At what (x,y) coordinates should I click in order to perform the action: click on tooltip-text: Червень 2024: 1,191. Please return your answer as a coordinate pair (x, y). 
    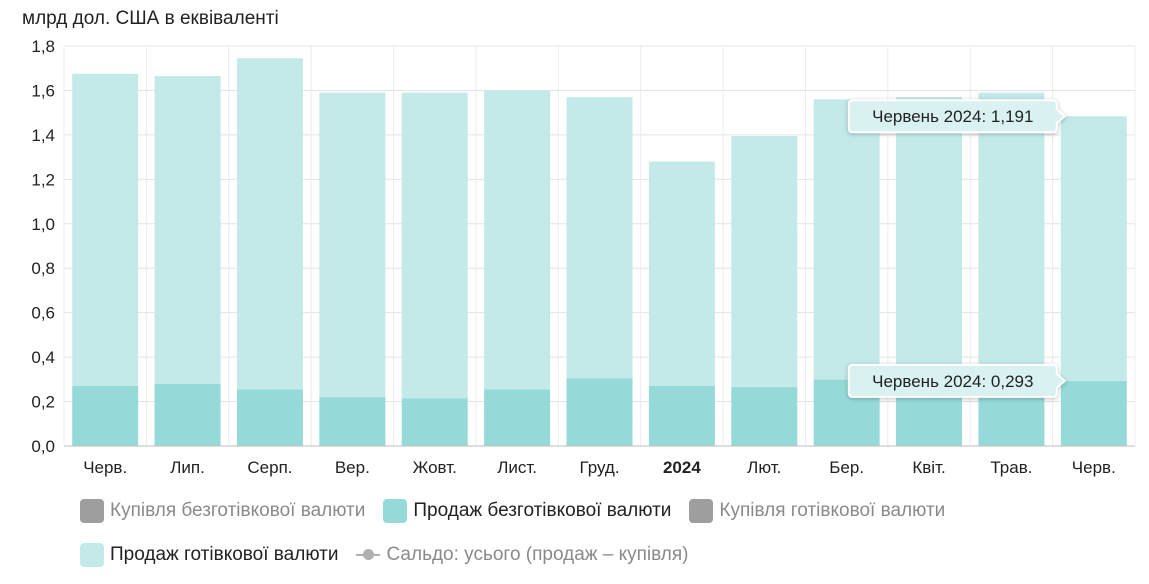
    Looking at the image, I should click on (952, 116).